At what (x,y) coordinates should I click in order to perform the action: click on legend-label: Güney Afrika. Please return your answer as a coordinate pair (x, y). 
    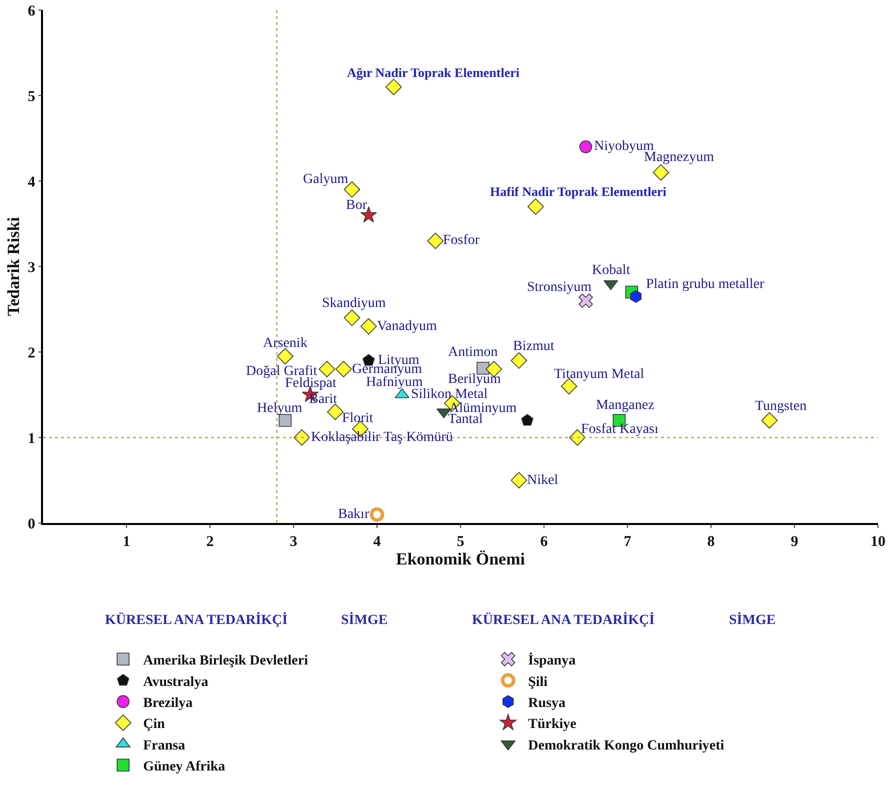
    Looking at the image, I should click on (184, 767).